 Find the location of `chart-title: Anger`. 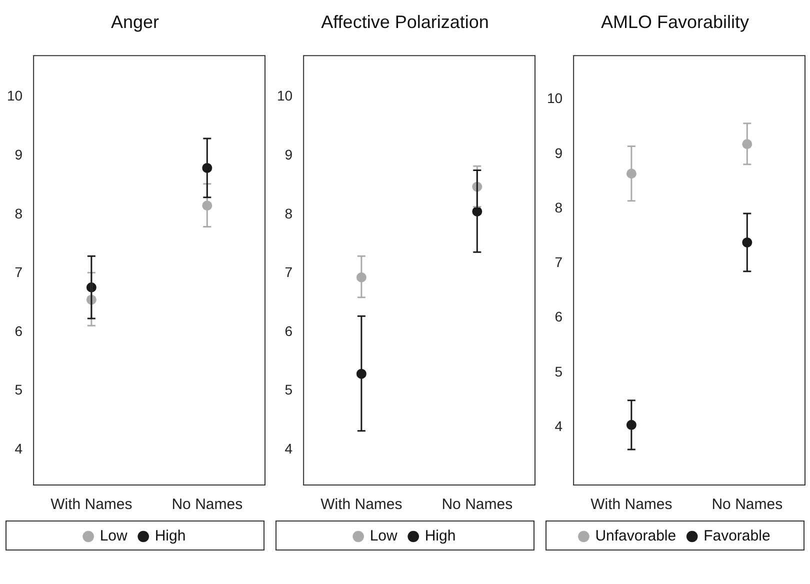

chart-title: Anger is located at coordinates (135, 22).